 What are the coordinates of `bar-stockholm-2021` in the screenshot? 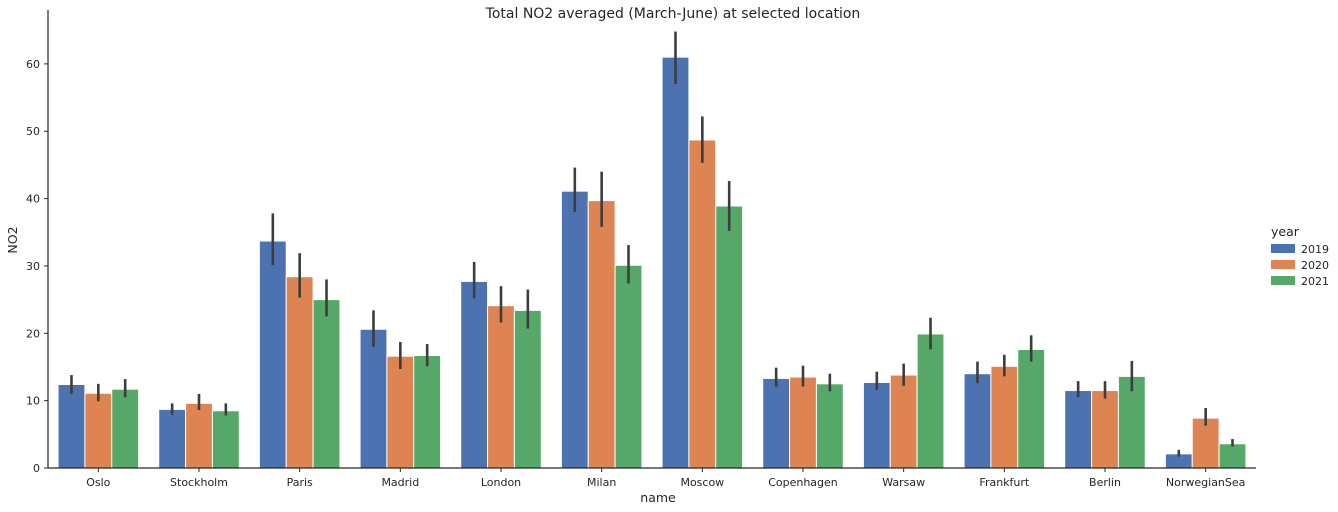 It's located at (225, 439).